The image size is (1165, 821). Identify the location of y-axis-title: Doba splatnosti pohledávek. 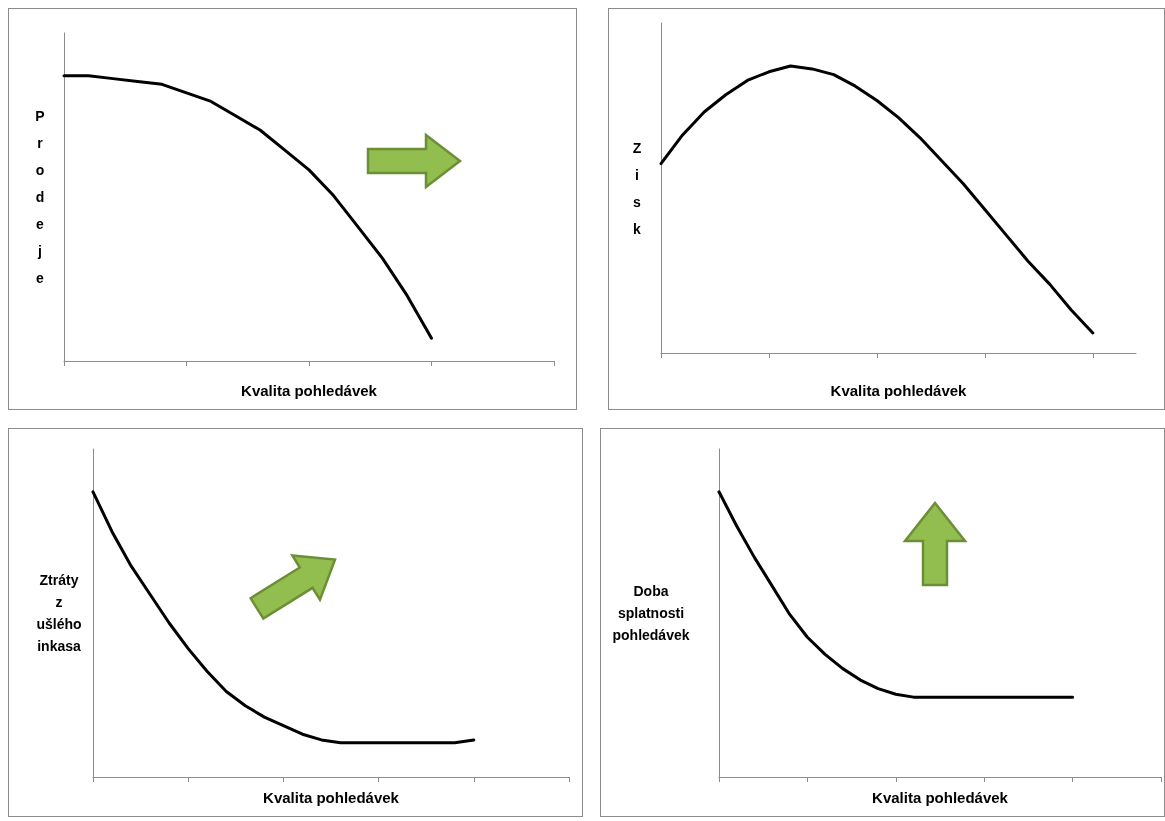
(651, 613).